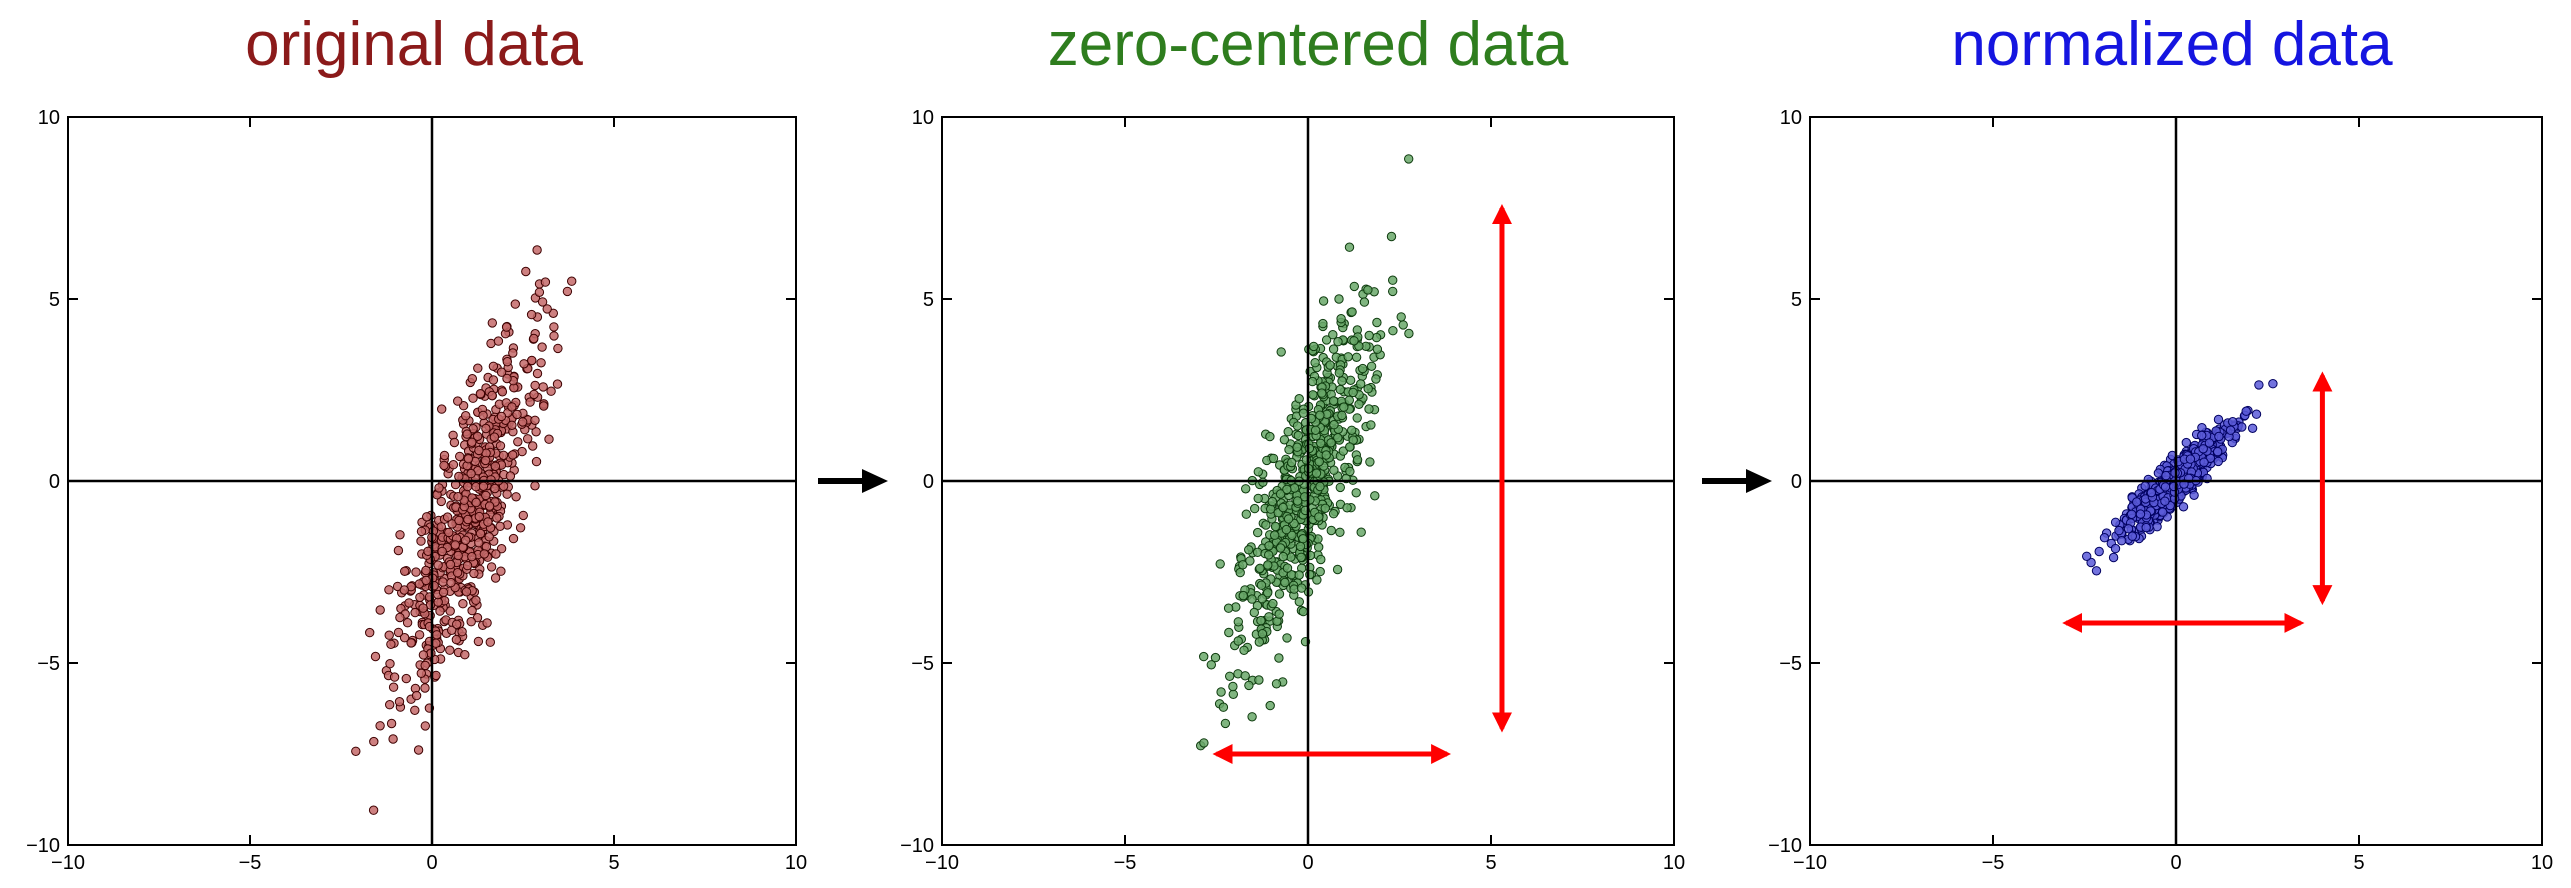 This screenshot has height=888, width=2571. I want to click on x-tick-label: −10, so click(1810, 863).